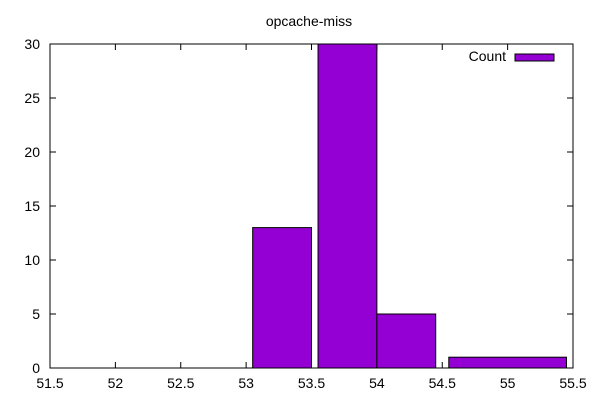 This screenshot has height=400, width=600. What do you see at coordinates (377, 383) in the screenshot?
I see `x-tick-label-5: 54` at bounding box center [377, 383].